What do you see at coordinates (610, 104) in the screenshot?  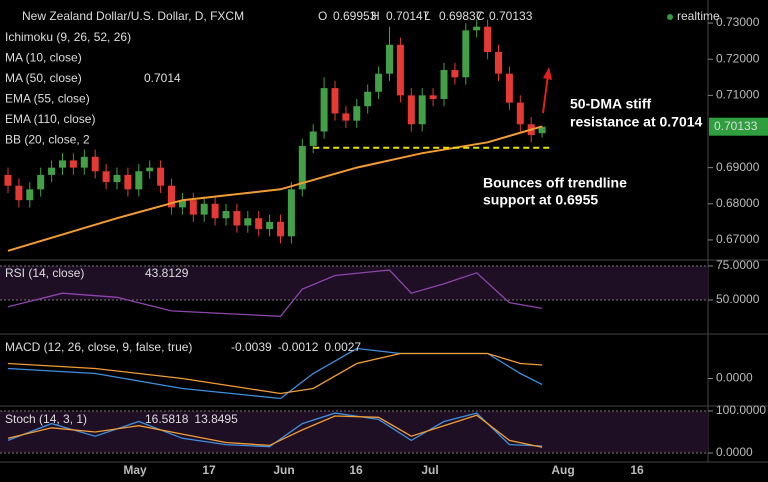 I see `annotation: 50-DMA stiff` at bounding box center [610, 104].